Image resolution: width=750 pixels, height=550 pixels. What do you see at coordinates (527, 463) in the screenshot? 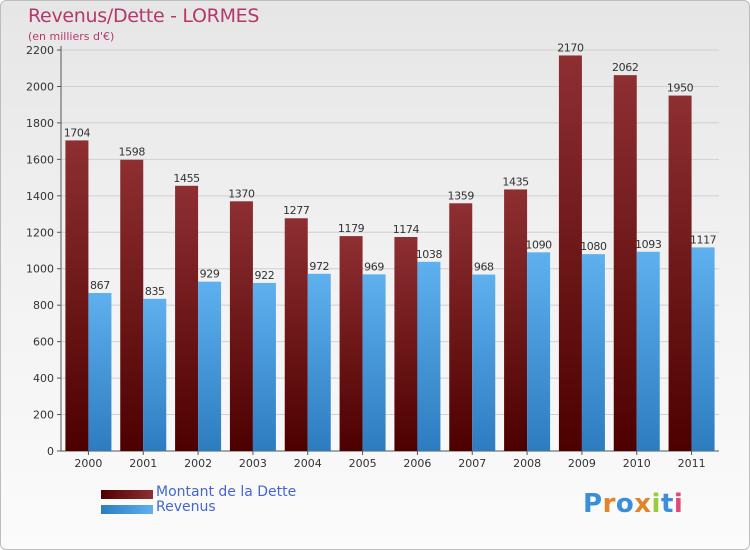
I see `x-tick-label: 2008` at bounding box center [527, 463].